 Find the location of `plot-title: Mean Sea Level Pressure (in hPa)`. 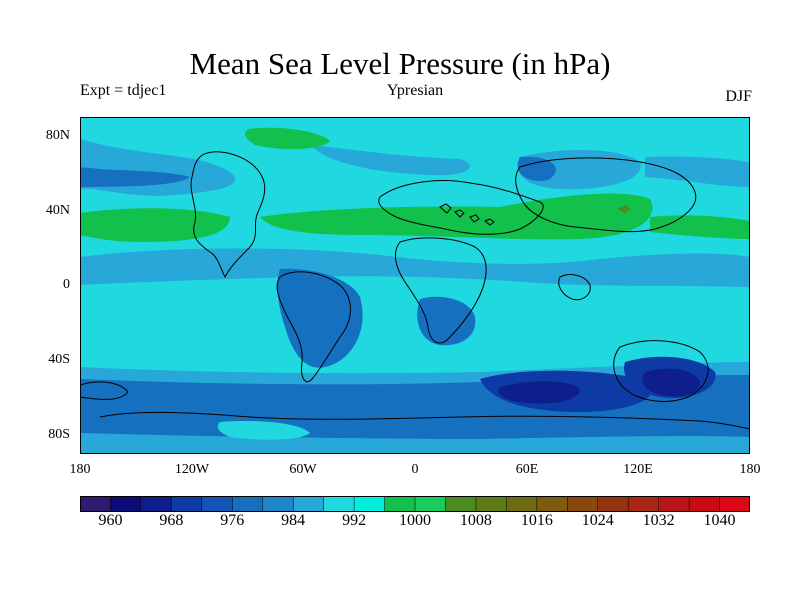

plot-title: Mean Sea Level Pressure (in hPa) is located at coordinates (400, 63).